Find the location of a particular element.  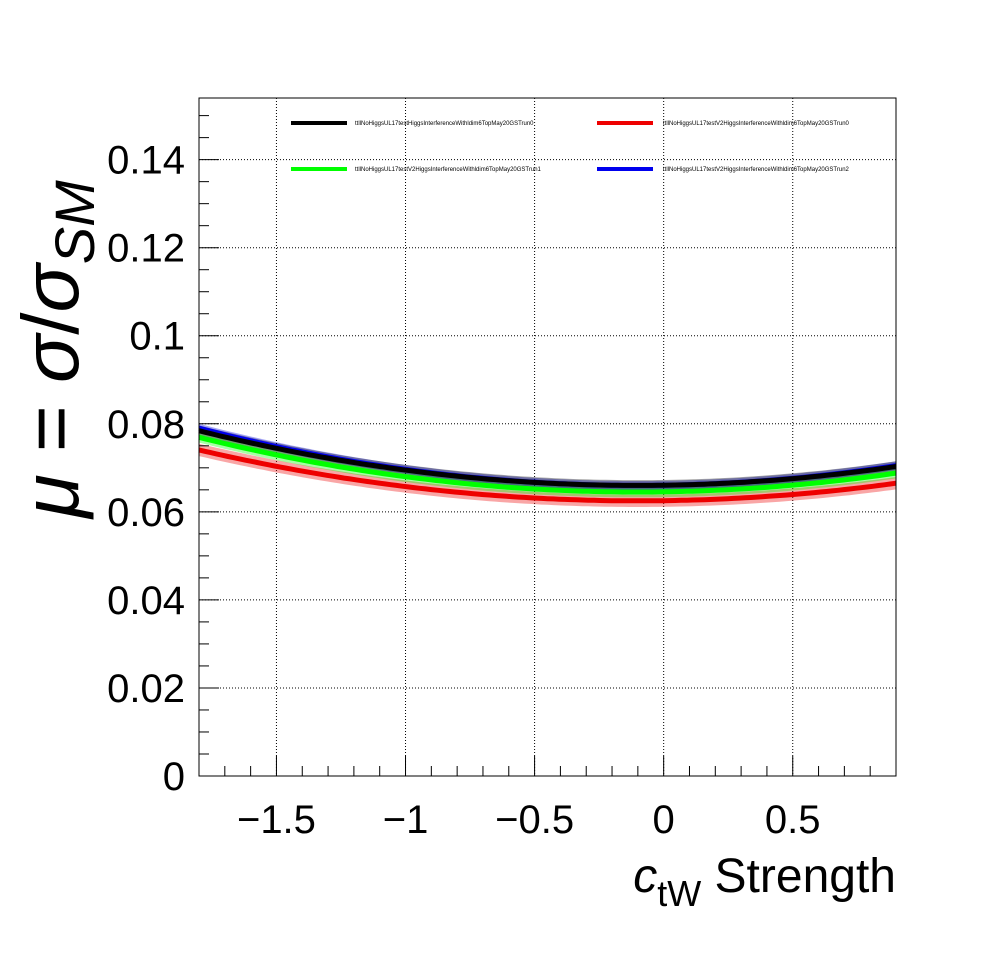

x-tick-label: −0.5 is located at coordinates (534, 820).